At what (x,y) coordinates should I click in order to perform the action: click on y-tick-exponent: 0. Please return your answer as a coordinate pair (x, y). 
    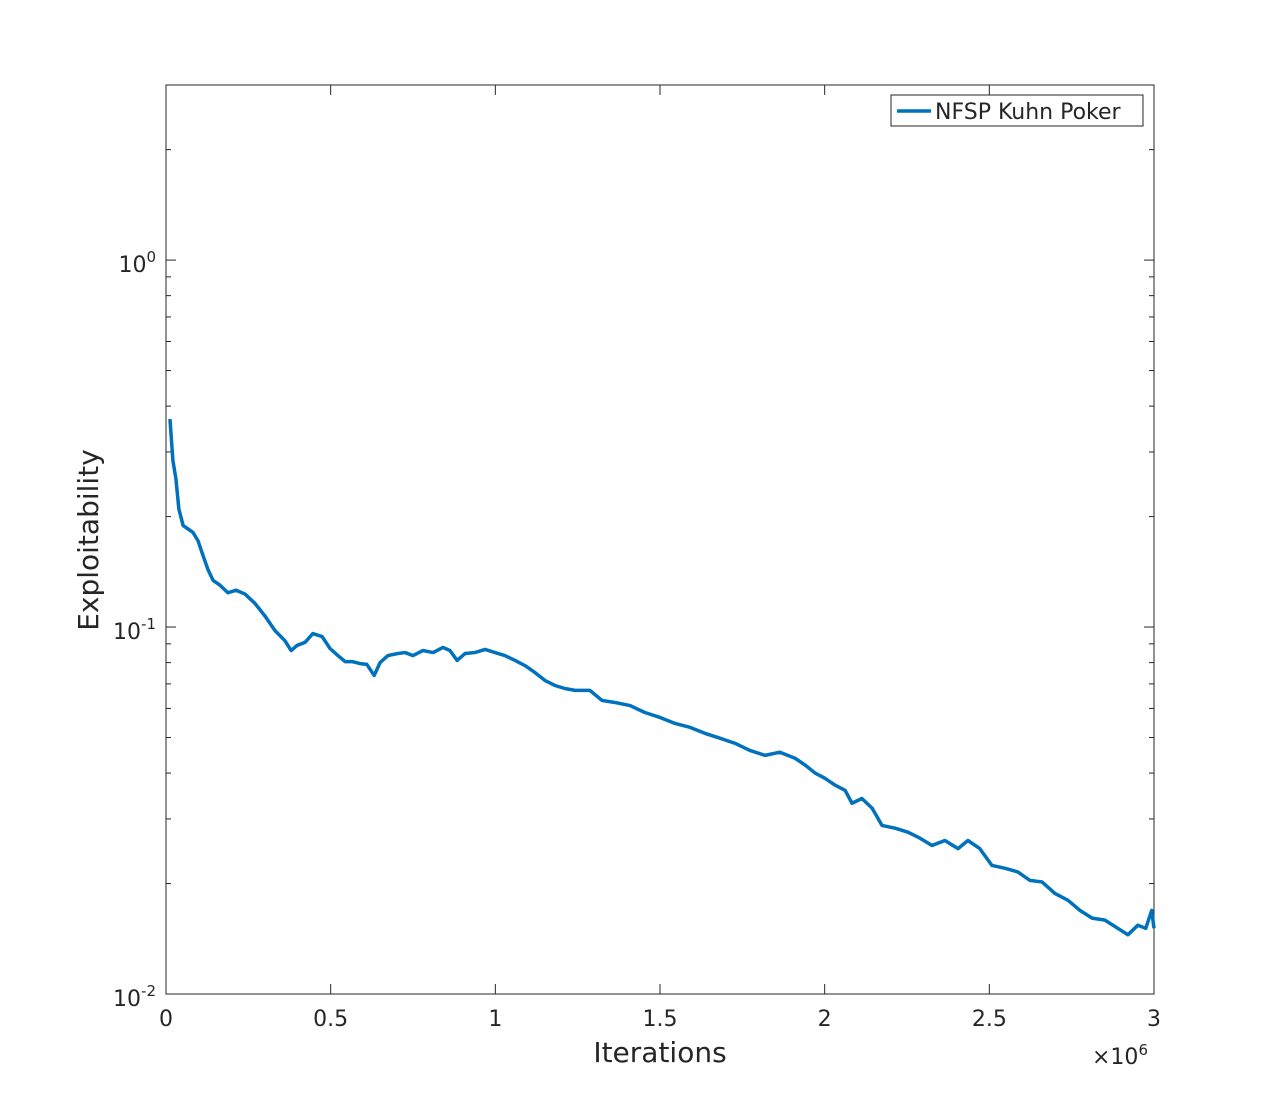
    Looking at the image, I should click on (151, 257).